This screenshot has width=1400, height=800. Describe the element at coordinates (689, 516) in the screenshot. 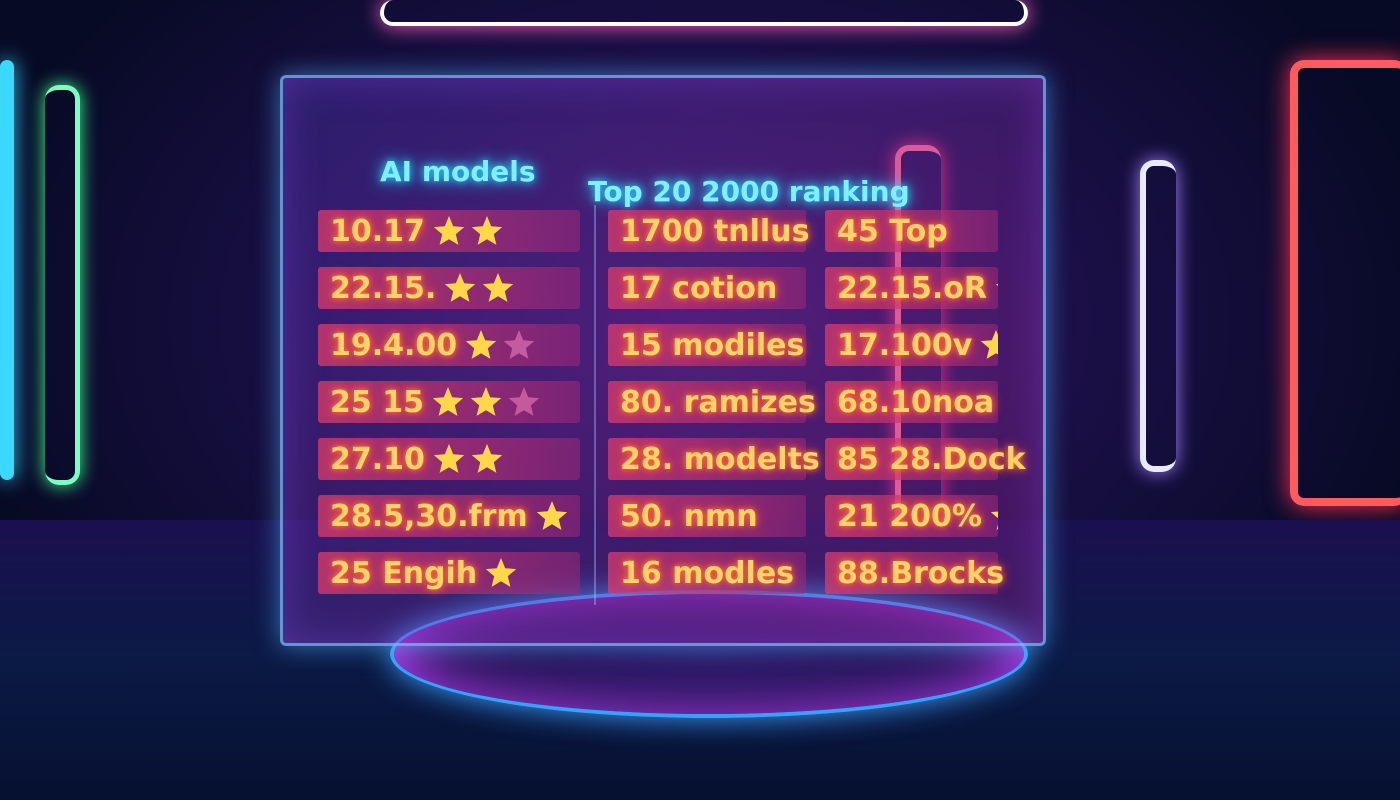

I see `row-text: 50. nmn` at that location.